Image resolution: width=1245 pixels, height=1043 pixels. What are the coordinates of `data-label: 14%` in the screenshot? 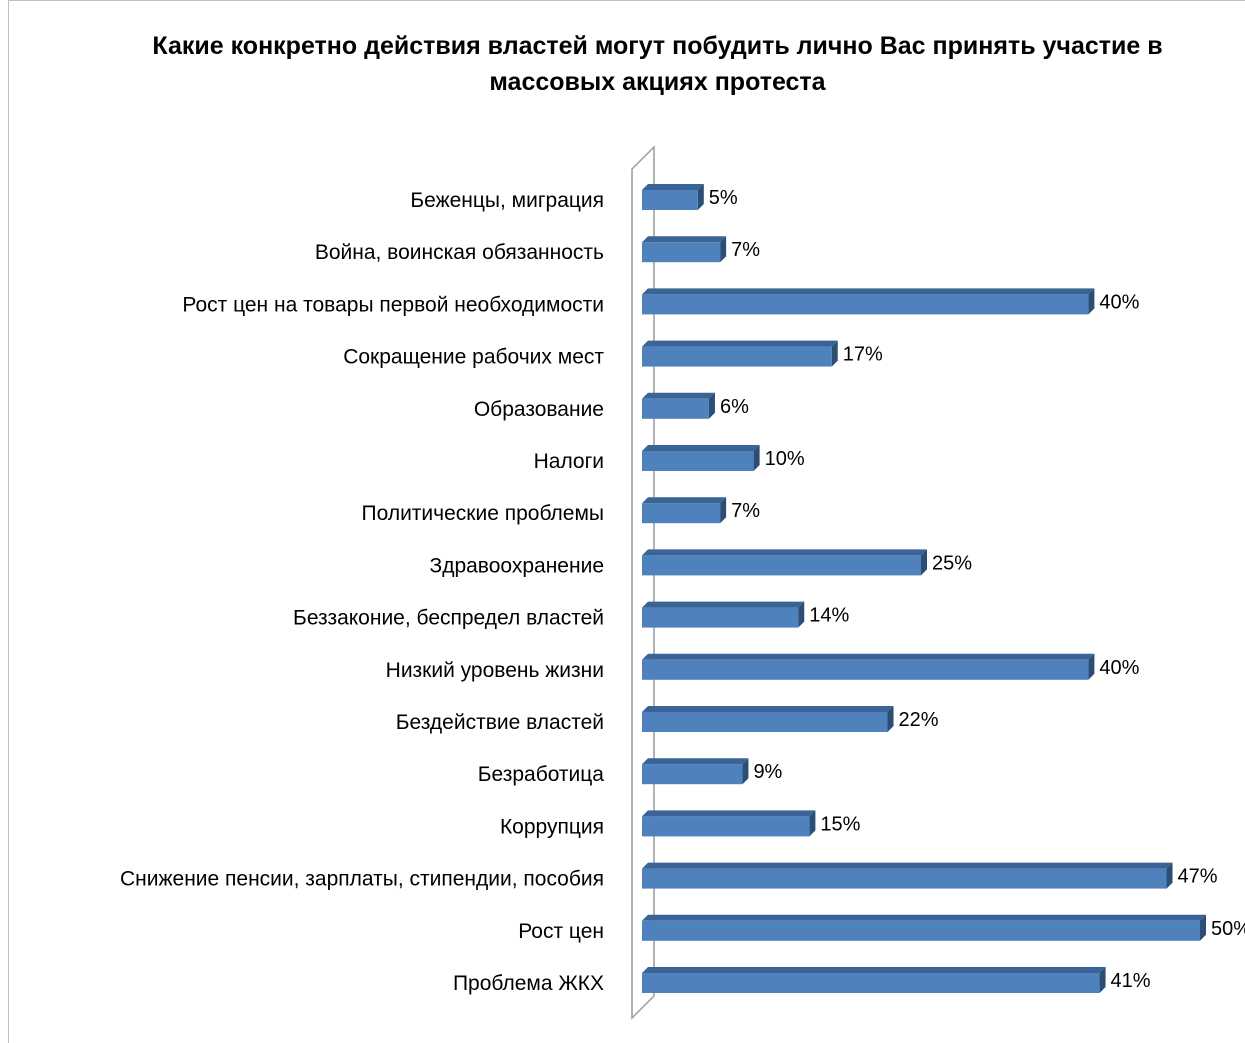 It's located at (829, 616).